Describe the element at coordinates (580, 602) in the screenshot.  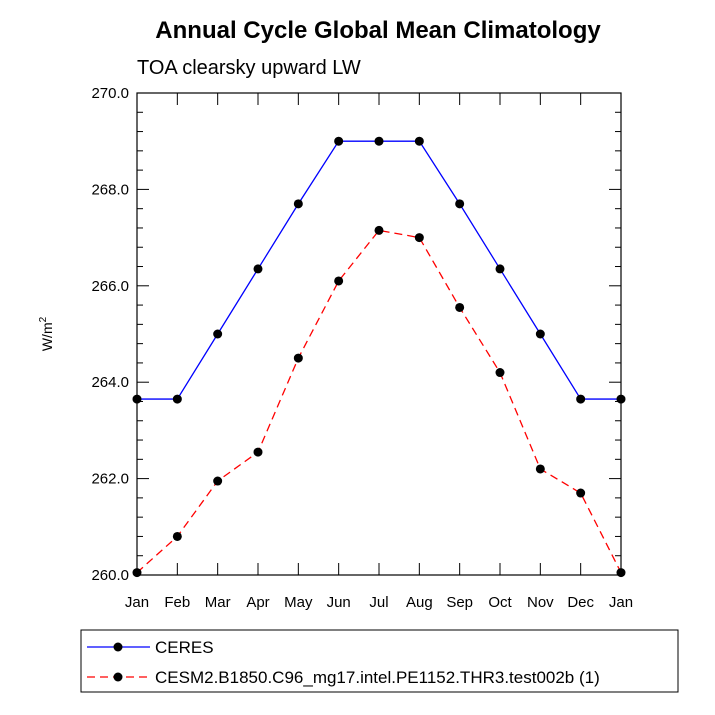
I see `x-tick-label: Dec` at that location.